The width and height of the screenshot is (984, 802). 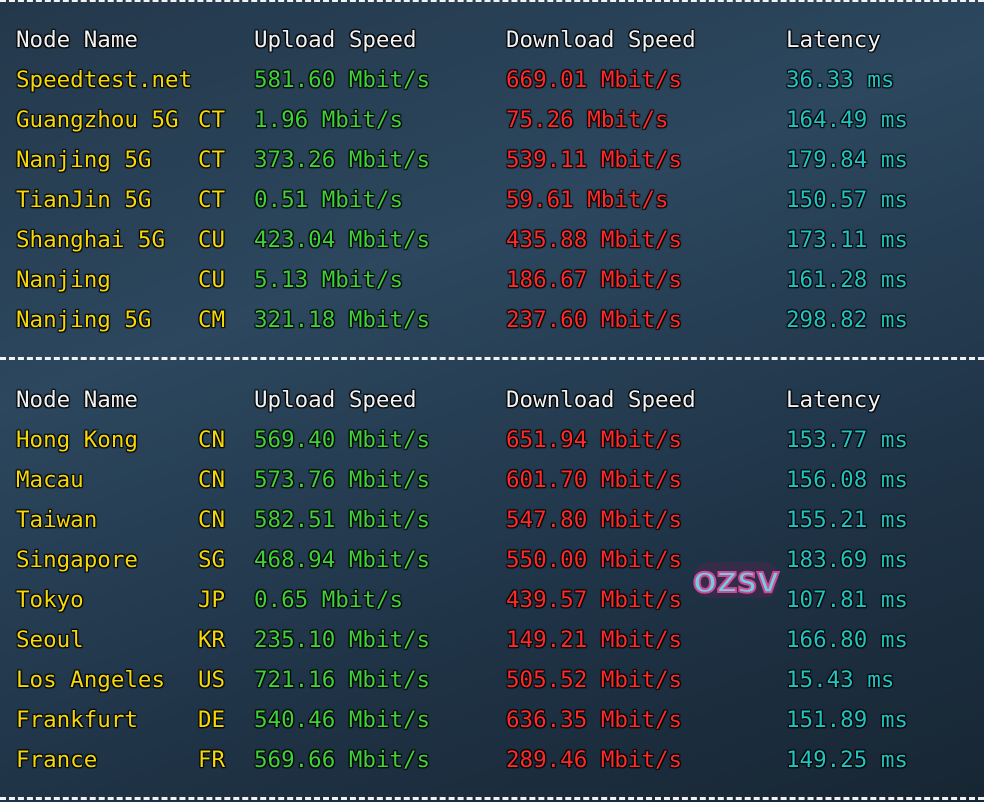 I want to click on download-speed: 149.21 Mbit/s, so click(x=594, y=640).